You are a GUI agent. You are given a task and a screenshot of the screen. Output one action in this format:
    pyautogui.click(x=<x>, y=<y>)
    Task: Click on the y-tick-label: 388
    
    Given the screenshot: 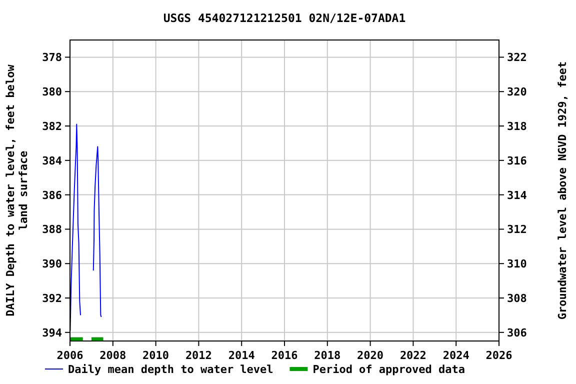 What is the action you would take?
    pyautogui.click(x=52, y=229)
    